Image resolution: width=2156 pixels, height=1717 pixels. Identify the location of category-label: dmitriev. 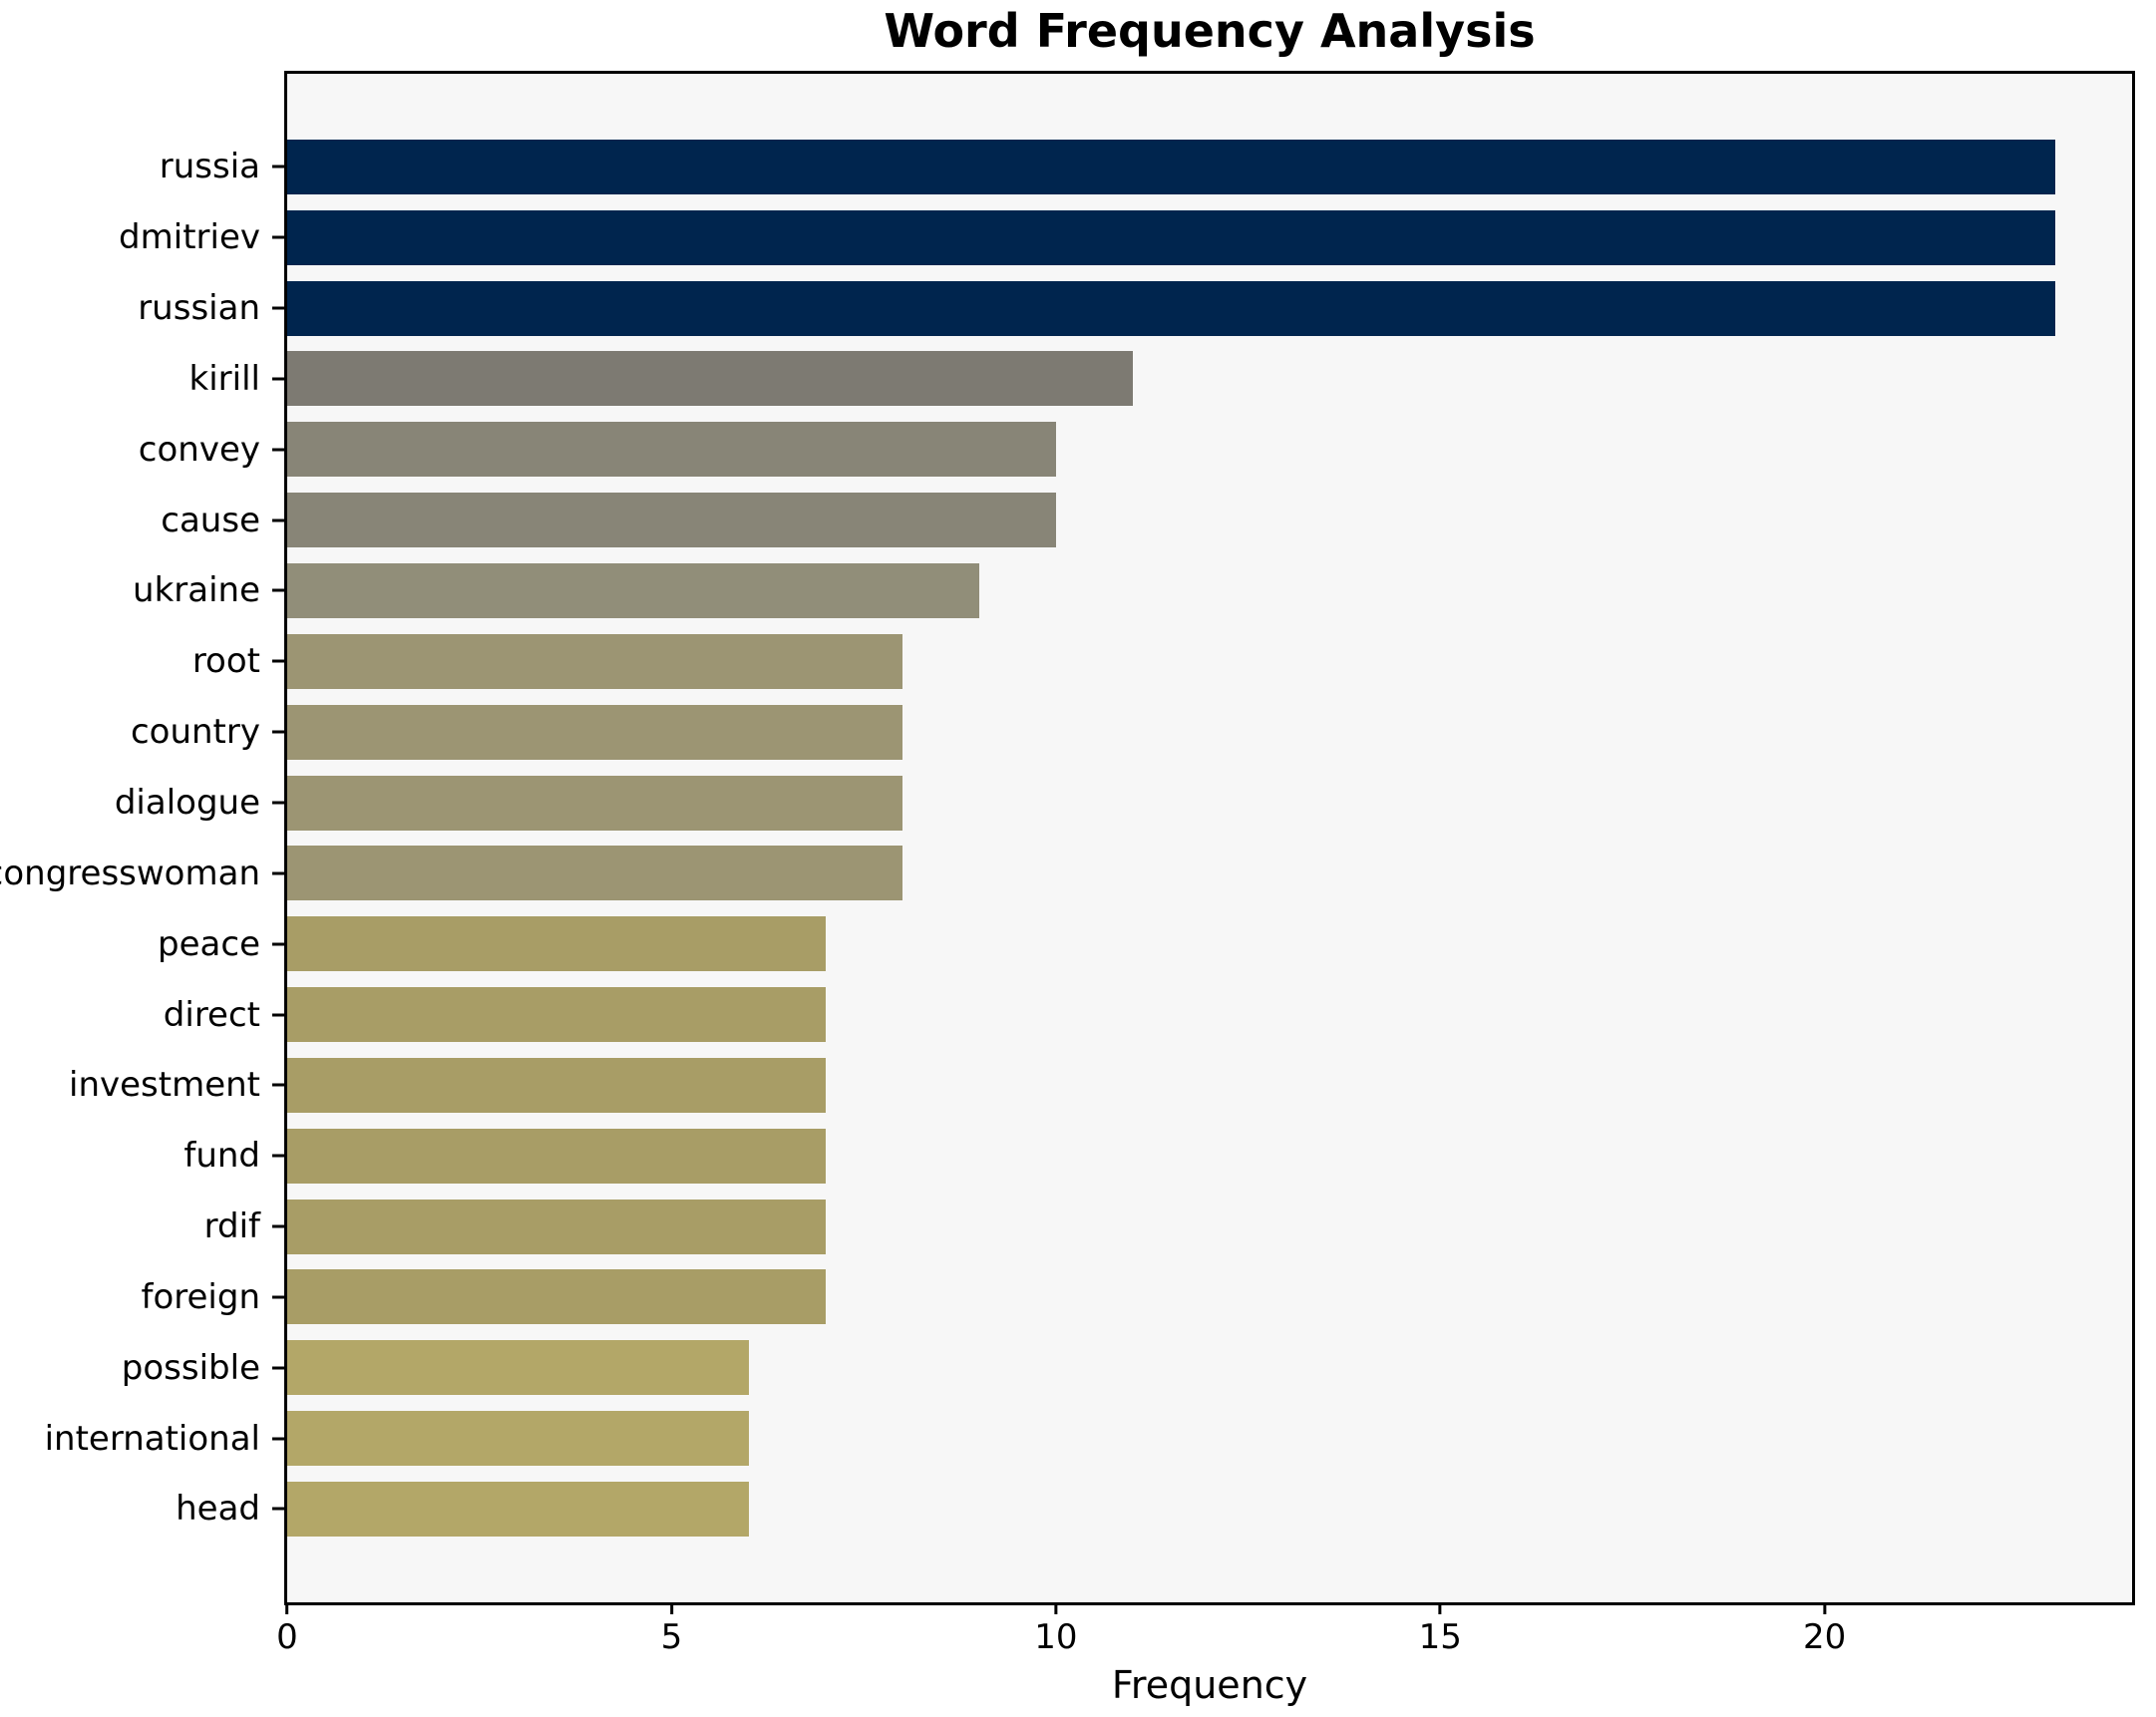
(189, 237).